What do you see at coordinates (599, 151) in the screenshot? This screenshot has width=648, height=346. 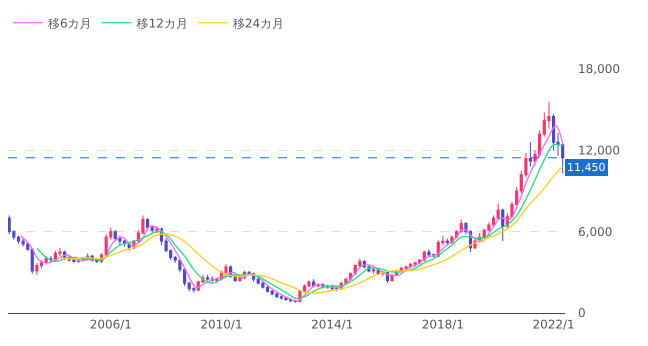 I see `y-tick-label: 12,000` at bounding box center [599, 151].